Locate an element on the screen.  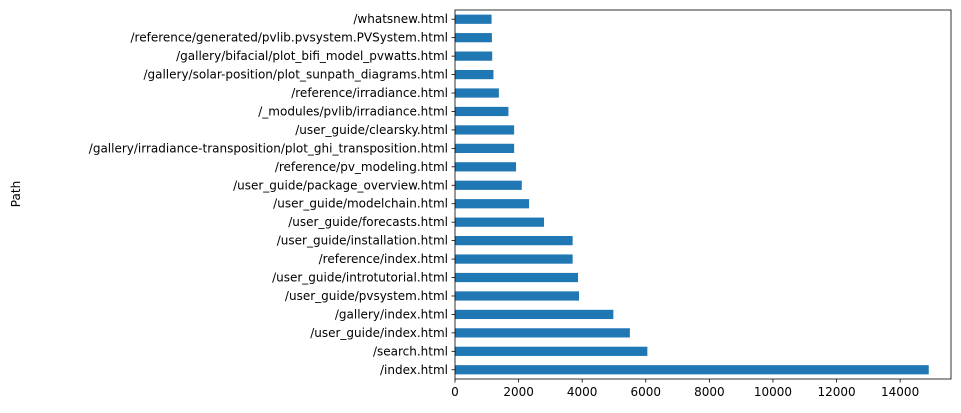
y-tick-label: /_modules/pvlib/irradiance.html is located at coordinates (353, 111).